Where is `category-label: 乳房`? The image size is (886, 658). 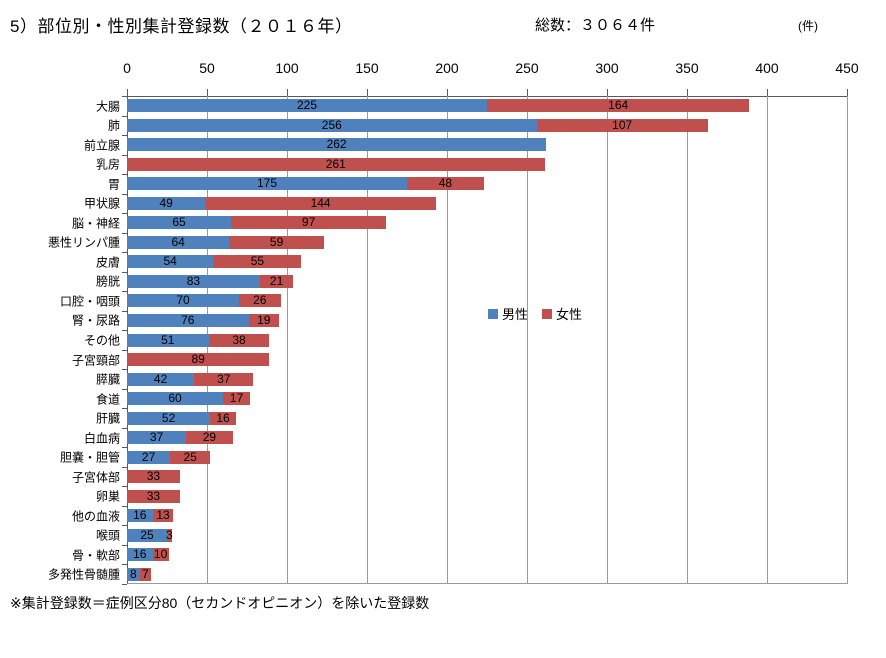
category-label: 乳房 is located at coordinates (107, 164).